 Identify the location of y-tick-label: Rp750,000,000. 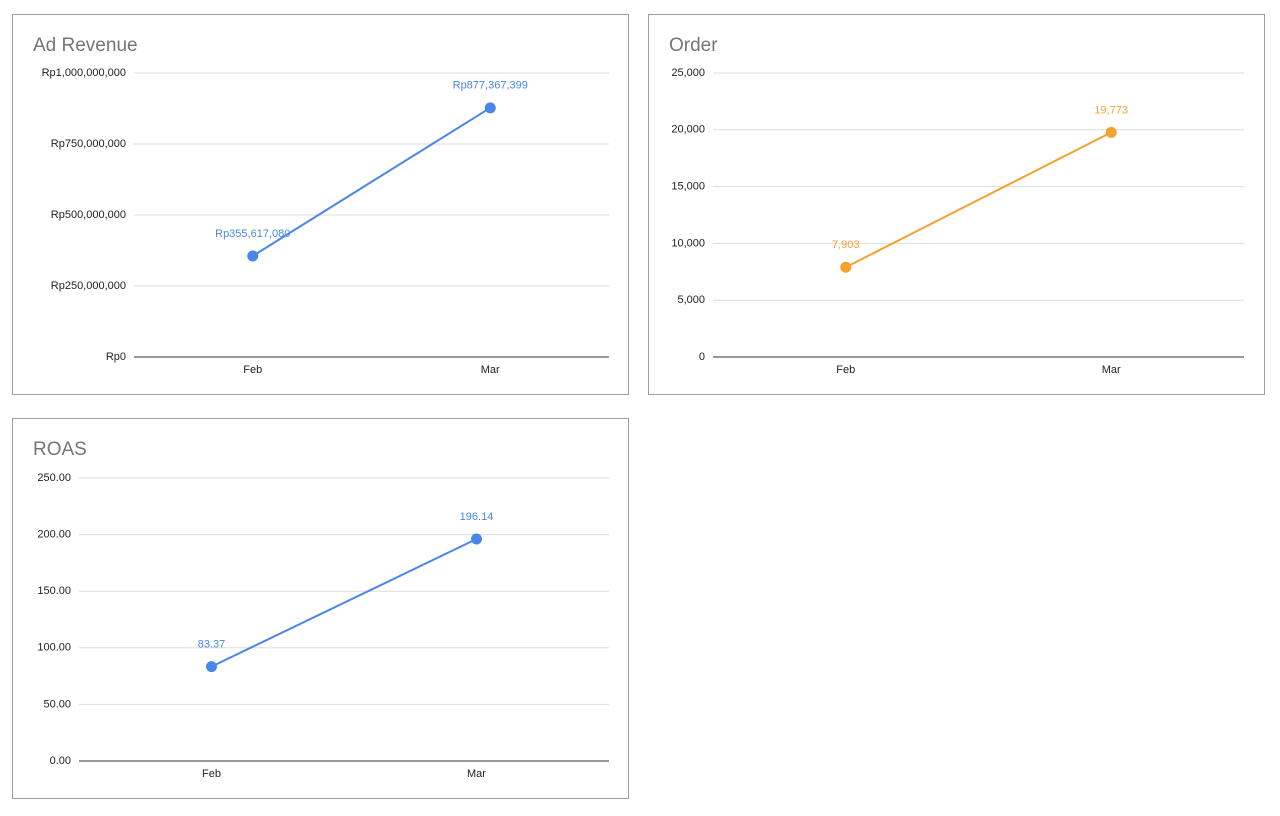
(88, 144).